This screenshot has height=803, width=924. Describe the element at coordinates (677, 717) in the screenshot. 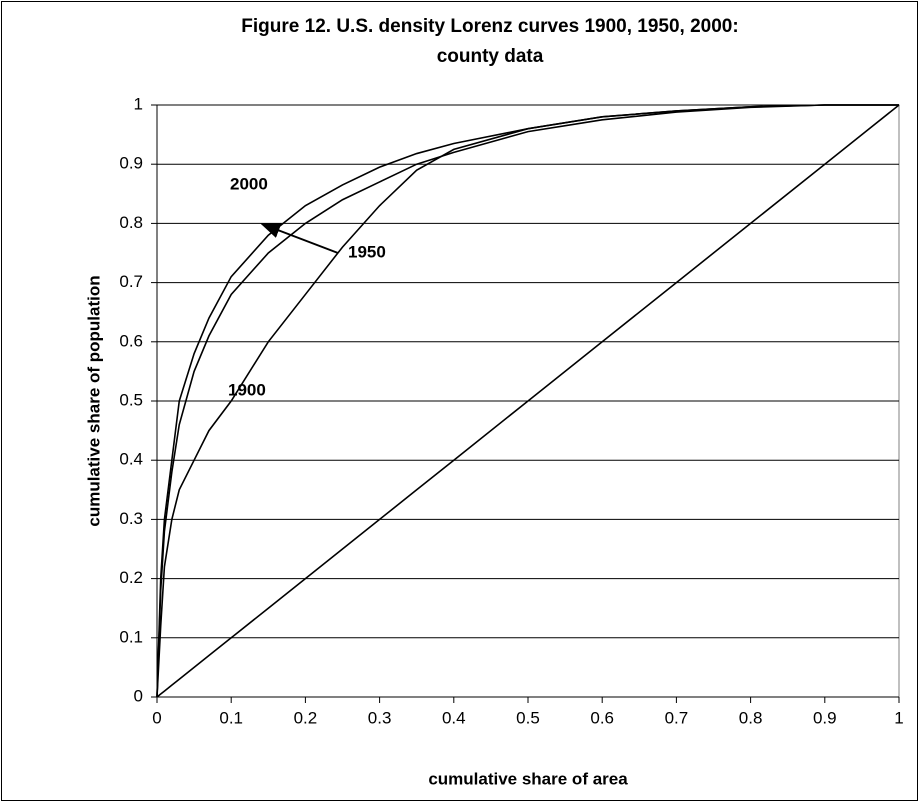

I see `x-tick-label: 0.7` at that location.